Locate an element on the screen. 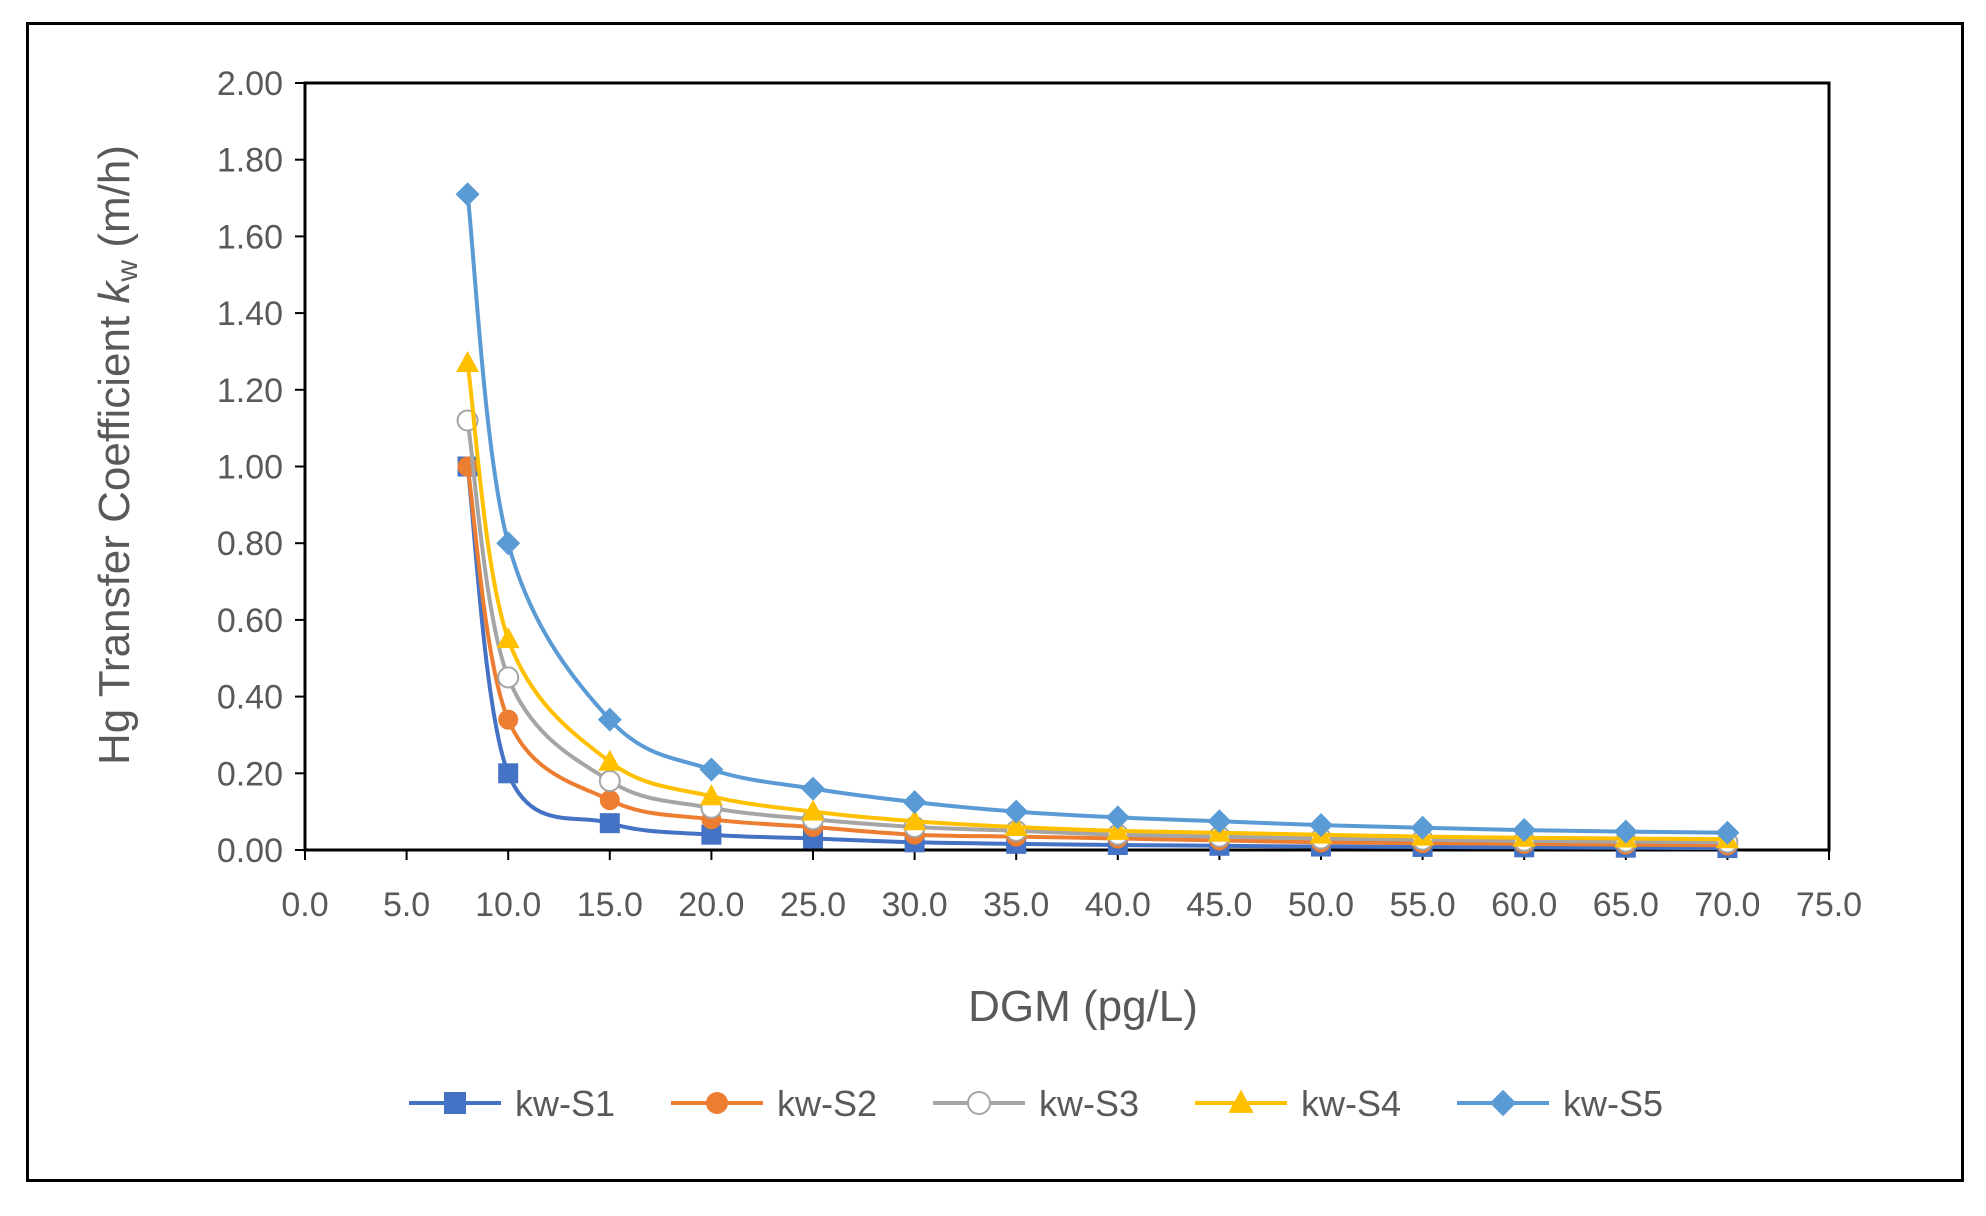 This screenshot has height=1216, width=1986. y-axis-title-prefix: Hg Transfer Coefficient is located at coordinates (114, 534).